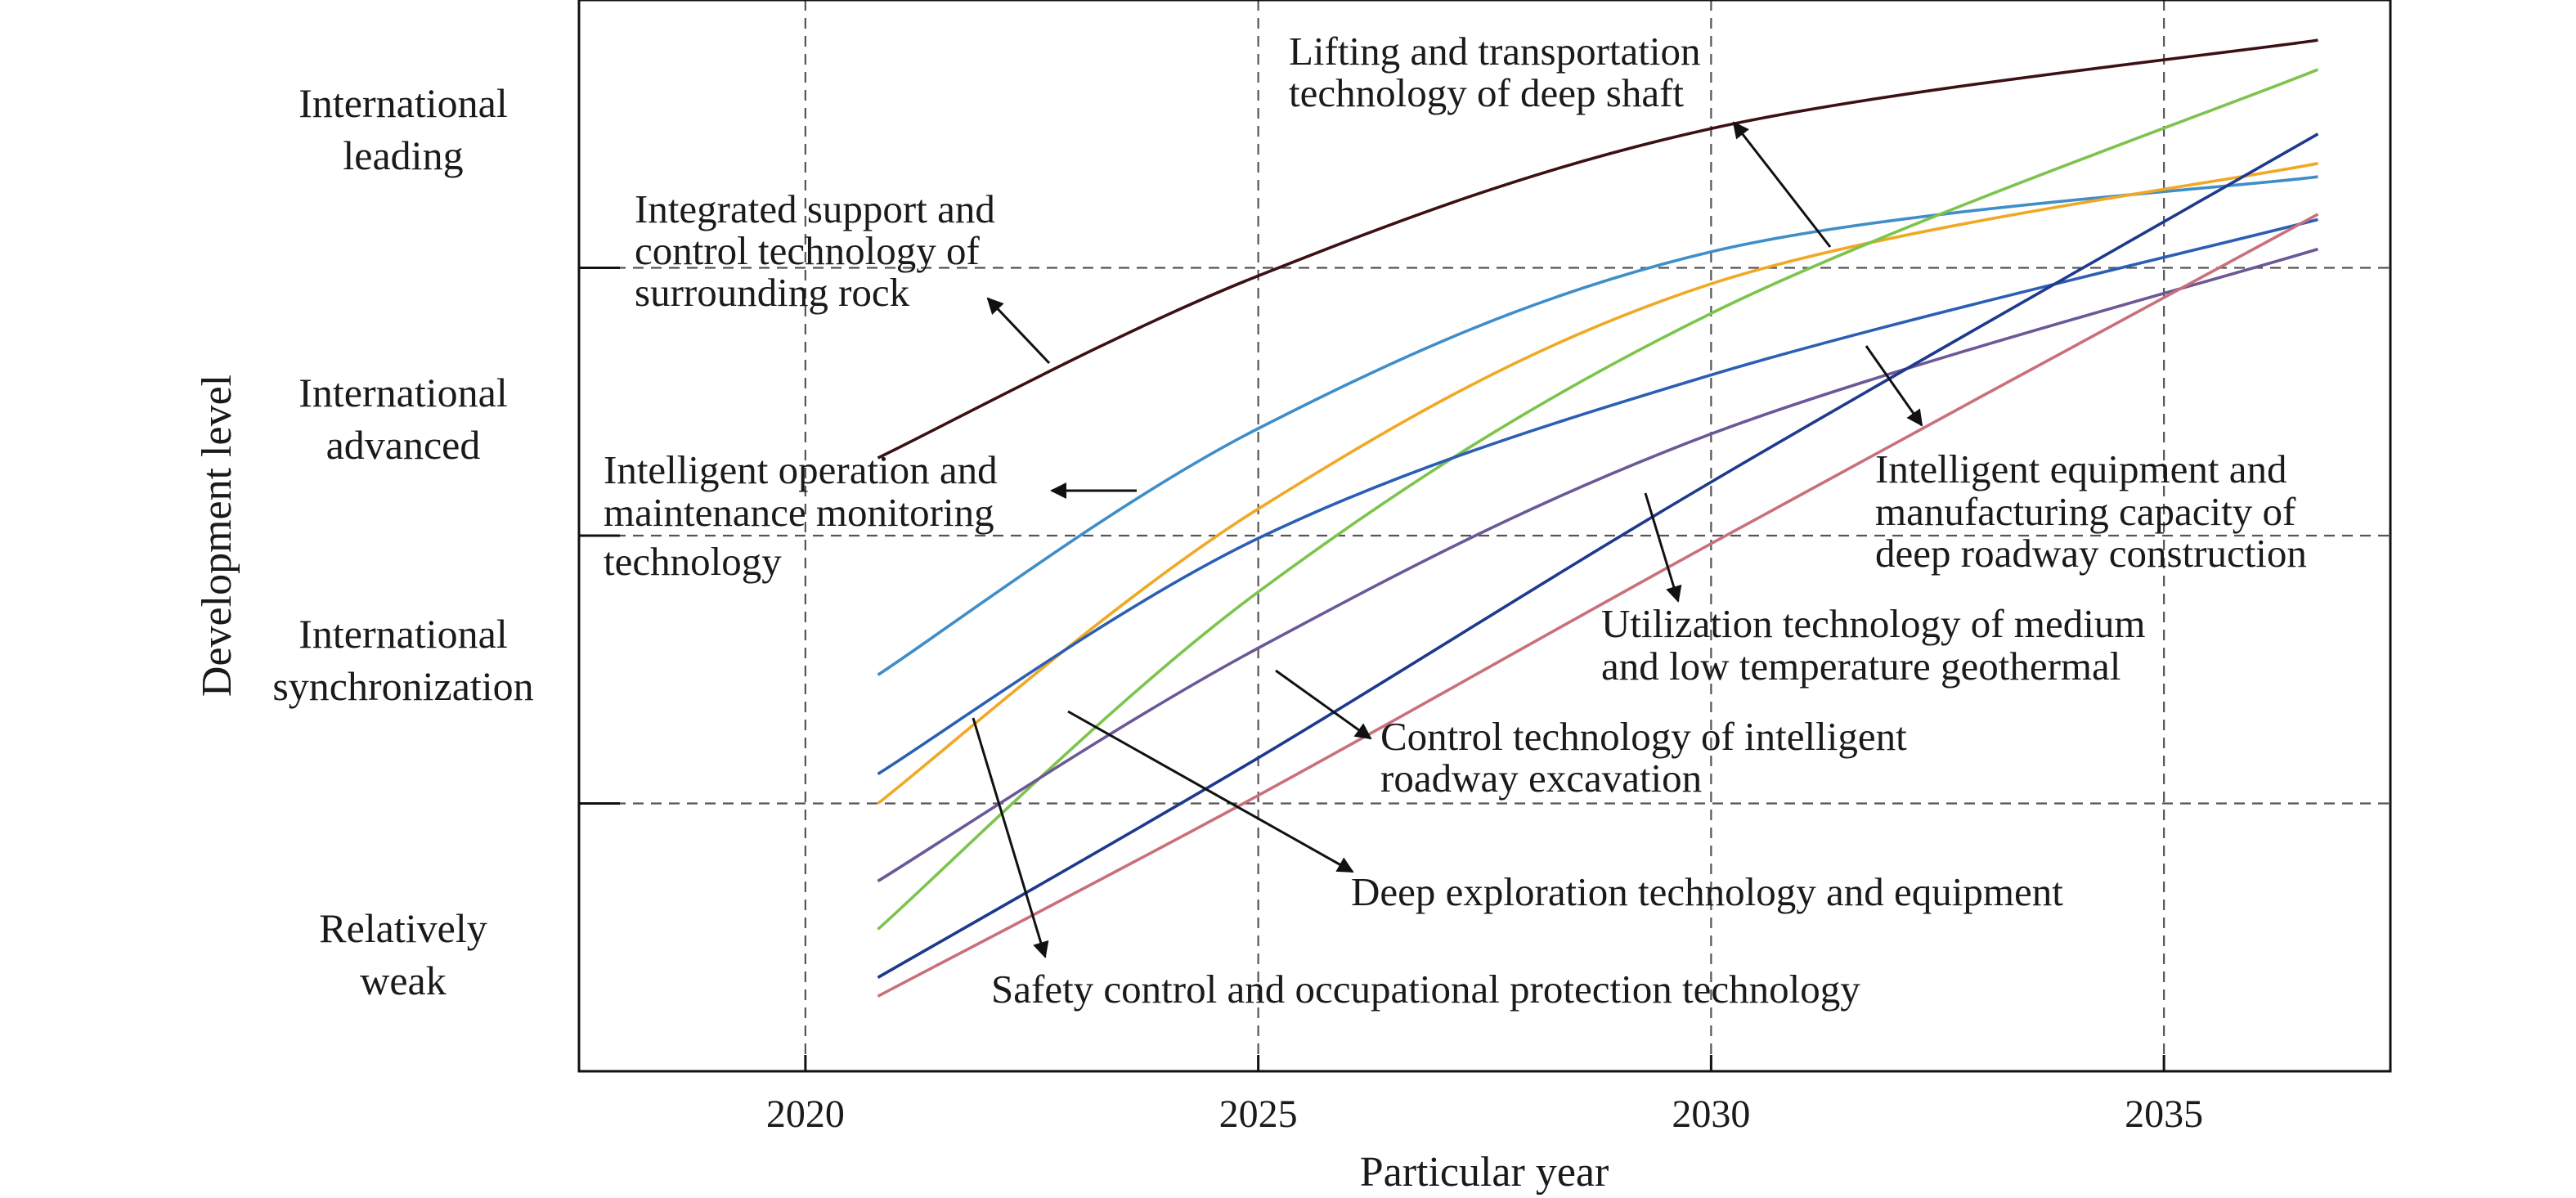 The width and height of the screenshot is (2576, 1198). I want to click on ycat-label-3-line-0: International, so click(402, 103).